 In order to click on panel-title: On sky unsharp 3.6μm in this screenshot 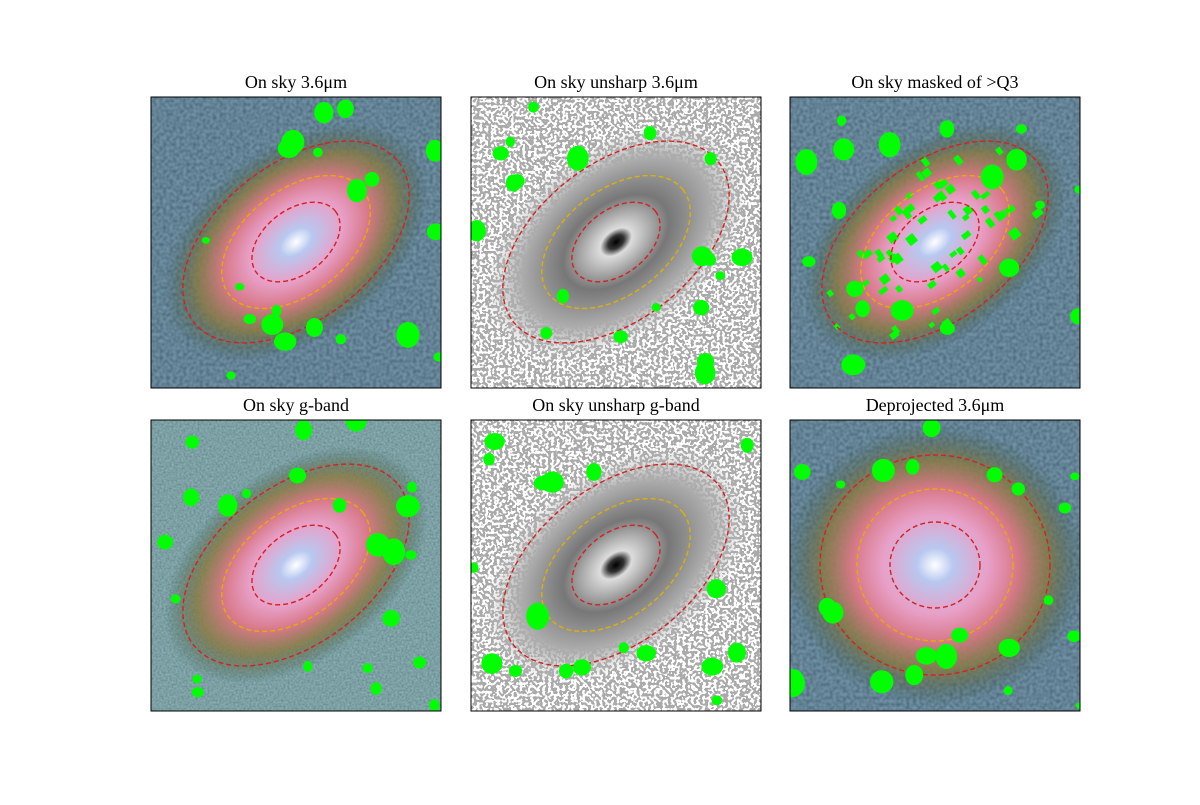, I will do `click(616, 82)`.